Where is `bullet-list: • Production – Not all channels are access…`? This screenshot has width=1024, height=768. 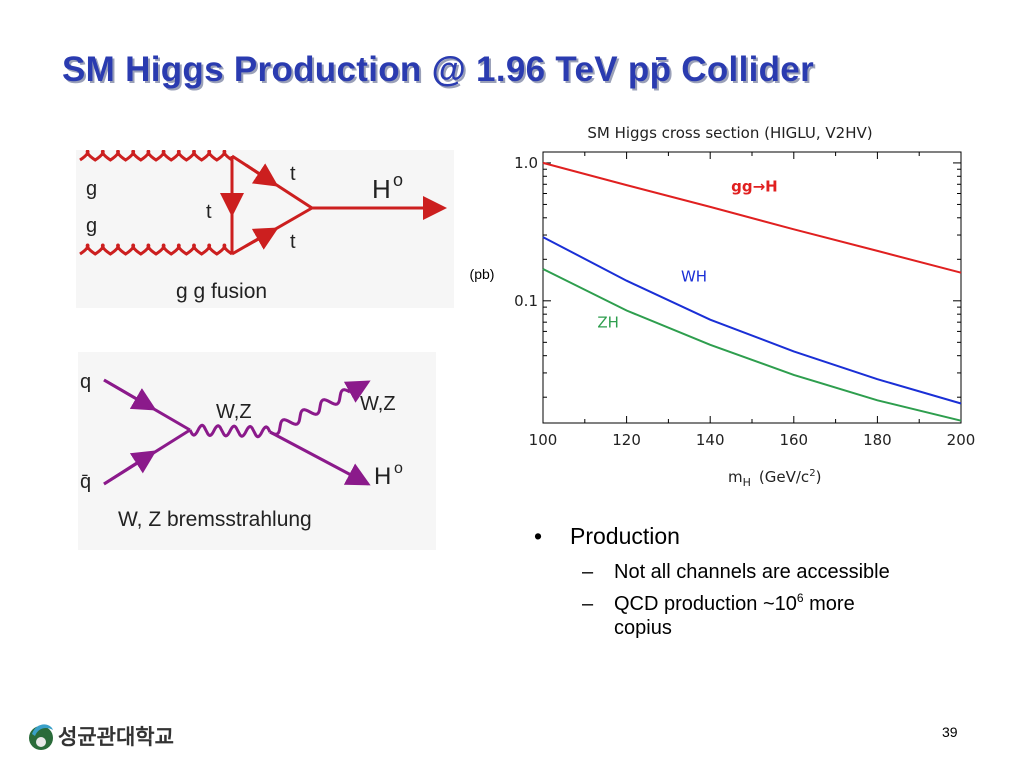 bullet-list: • Production – Not all channels are access… is located at coordinates (752, 580).